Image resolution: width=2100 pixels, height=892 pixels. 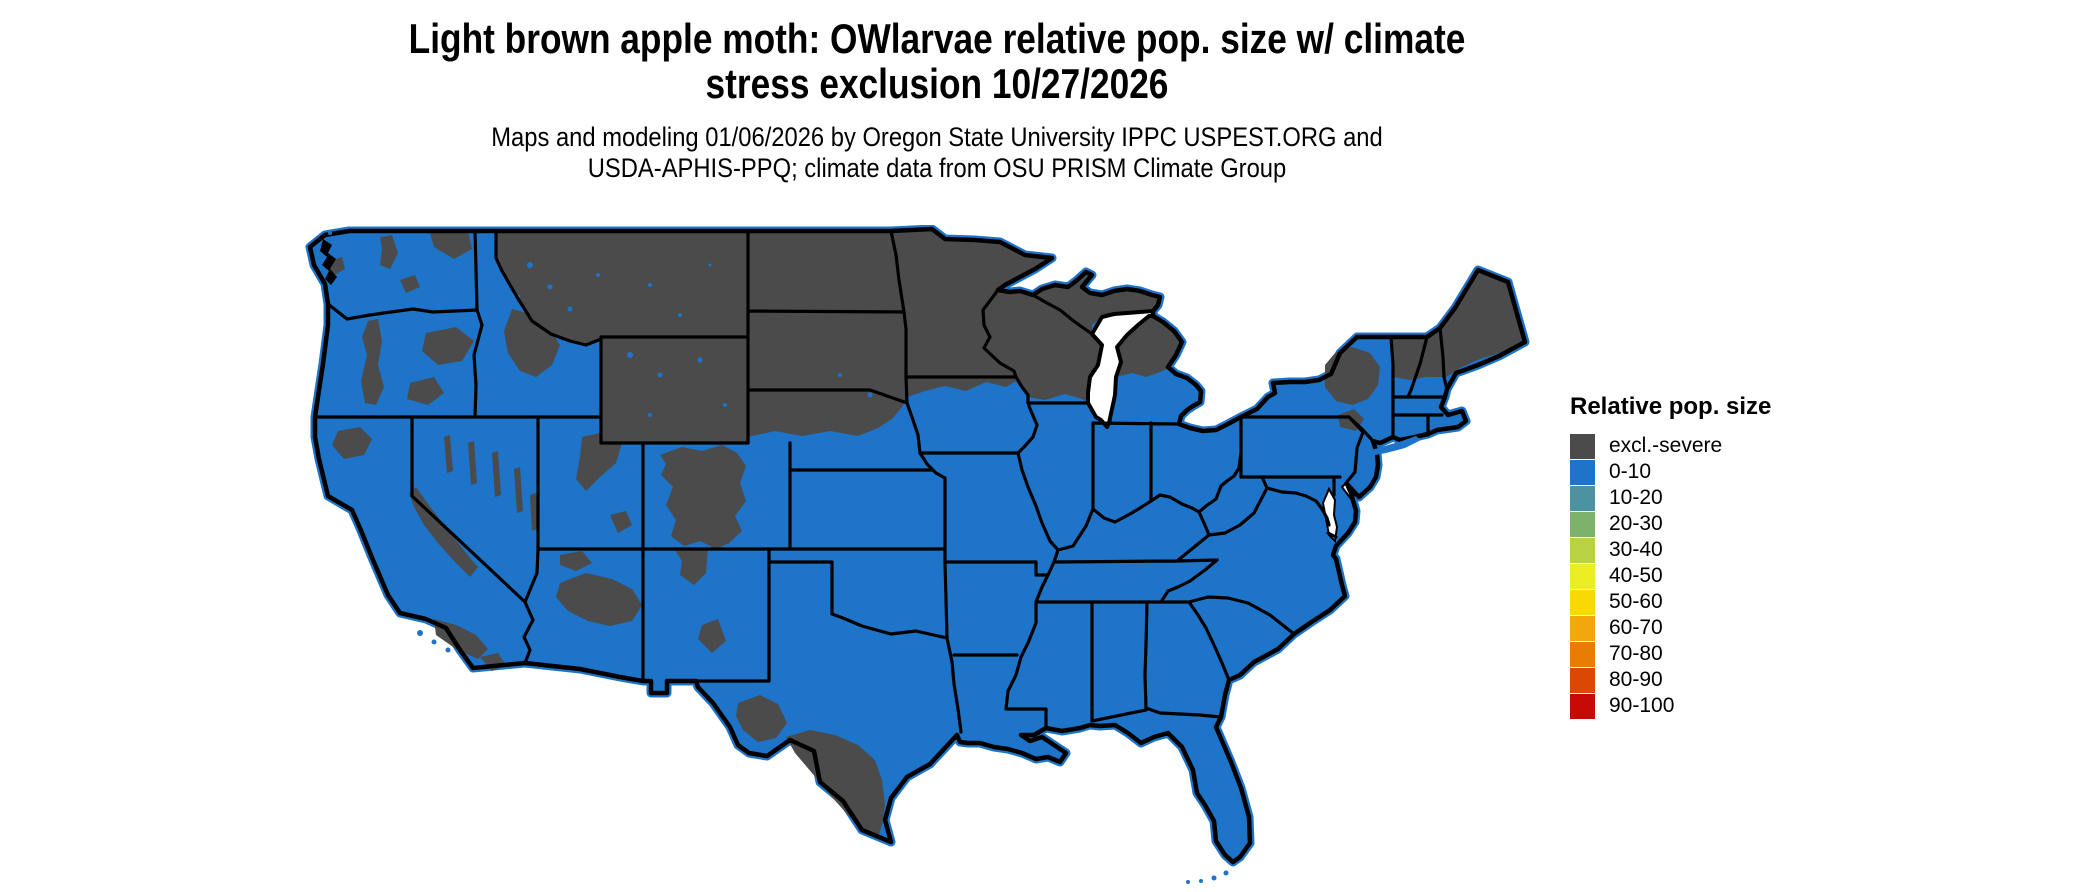 What do you see at coordinates (1636, 601) in the screenshot?
I see `legend-label: 50-60` at bounding box center [1636, 601].